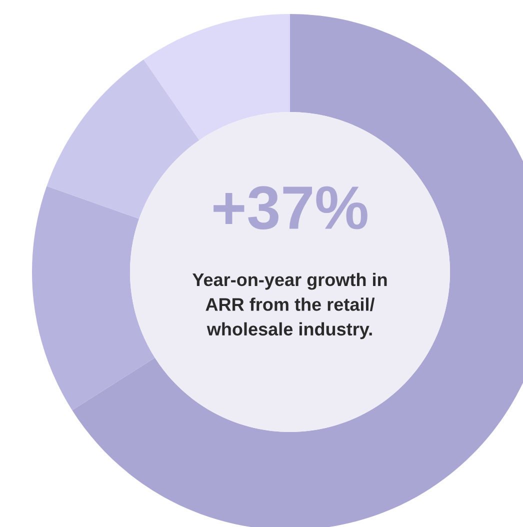 The height and width of the screenshot is (527, 523). What do you see at coordinates (291, 208) in the screenshot?
I see `text: +37%` at bounding box center [291, 208].